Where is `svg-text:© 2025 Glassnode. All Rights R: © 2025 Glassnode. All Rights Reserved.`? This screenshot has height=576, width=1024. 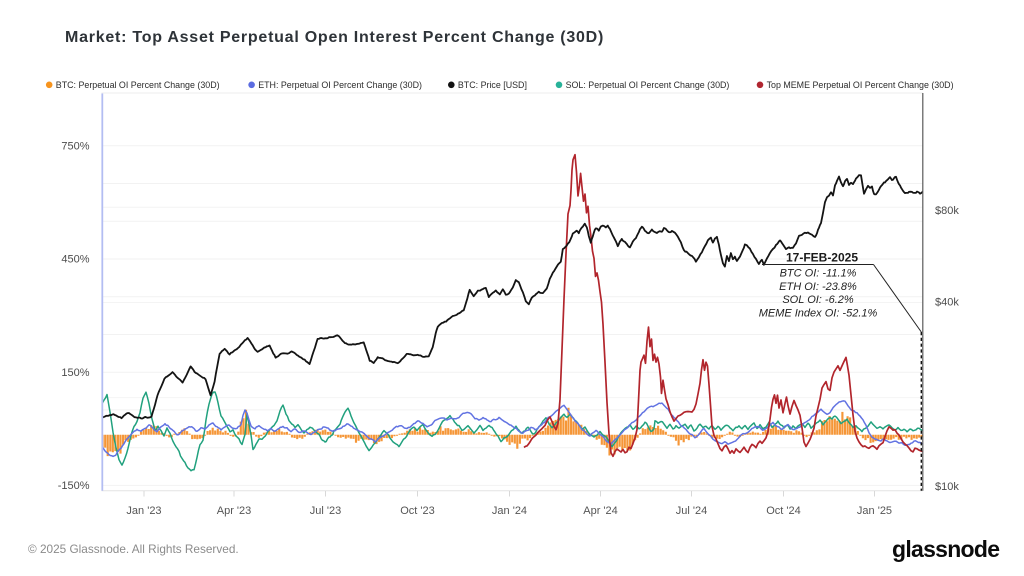 svg-text:© 2025 Glassnode. All Rights R: © 2025 Glassnode. All Rights Reserved. is located at coordinates (133, 549).